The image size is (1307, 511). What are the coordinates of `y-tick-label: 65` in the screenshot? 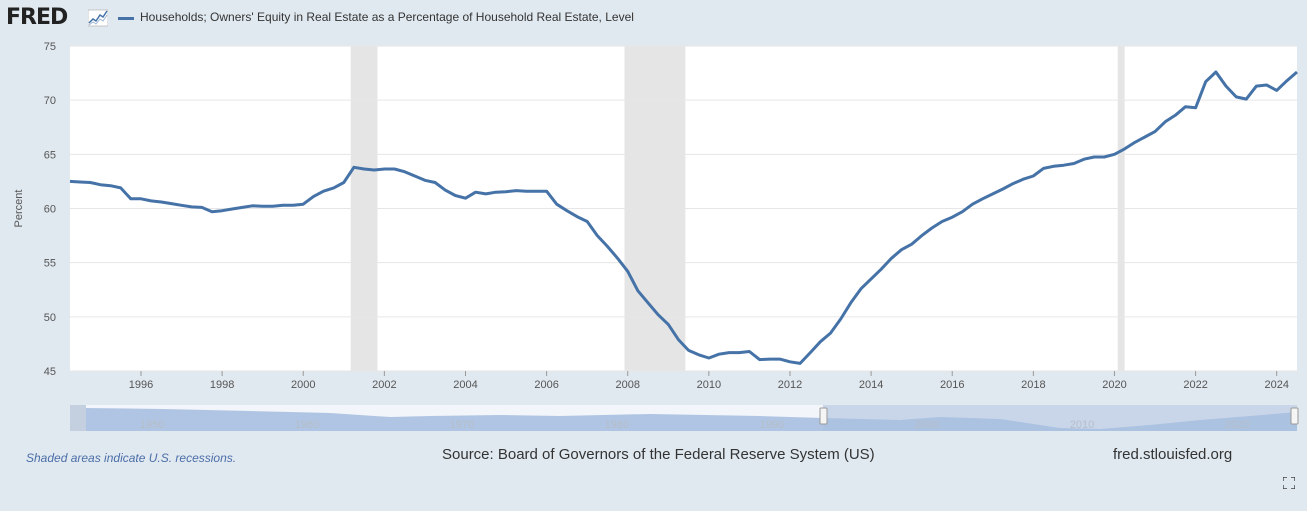 It's located at (50, 155).